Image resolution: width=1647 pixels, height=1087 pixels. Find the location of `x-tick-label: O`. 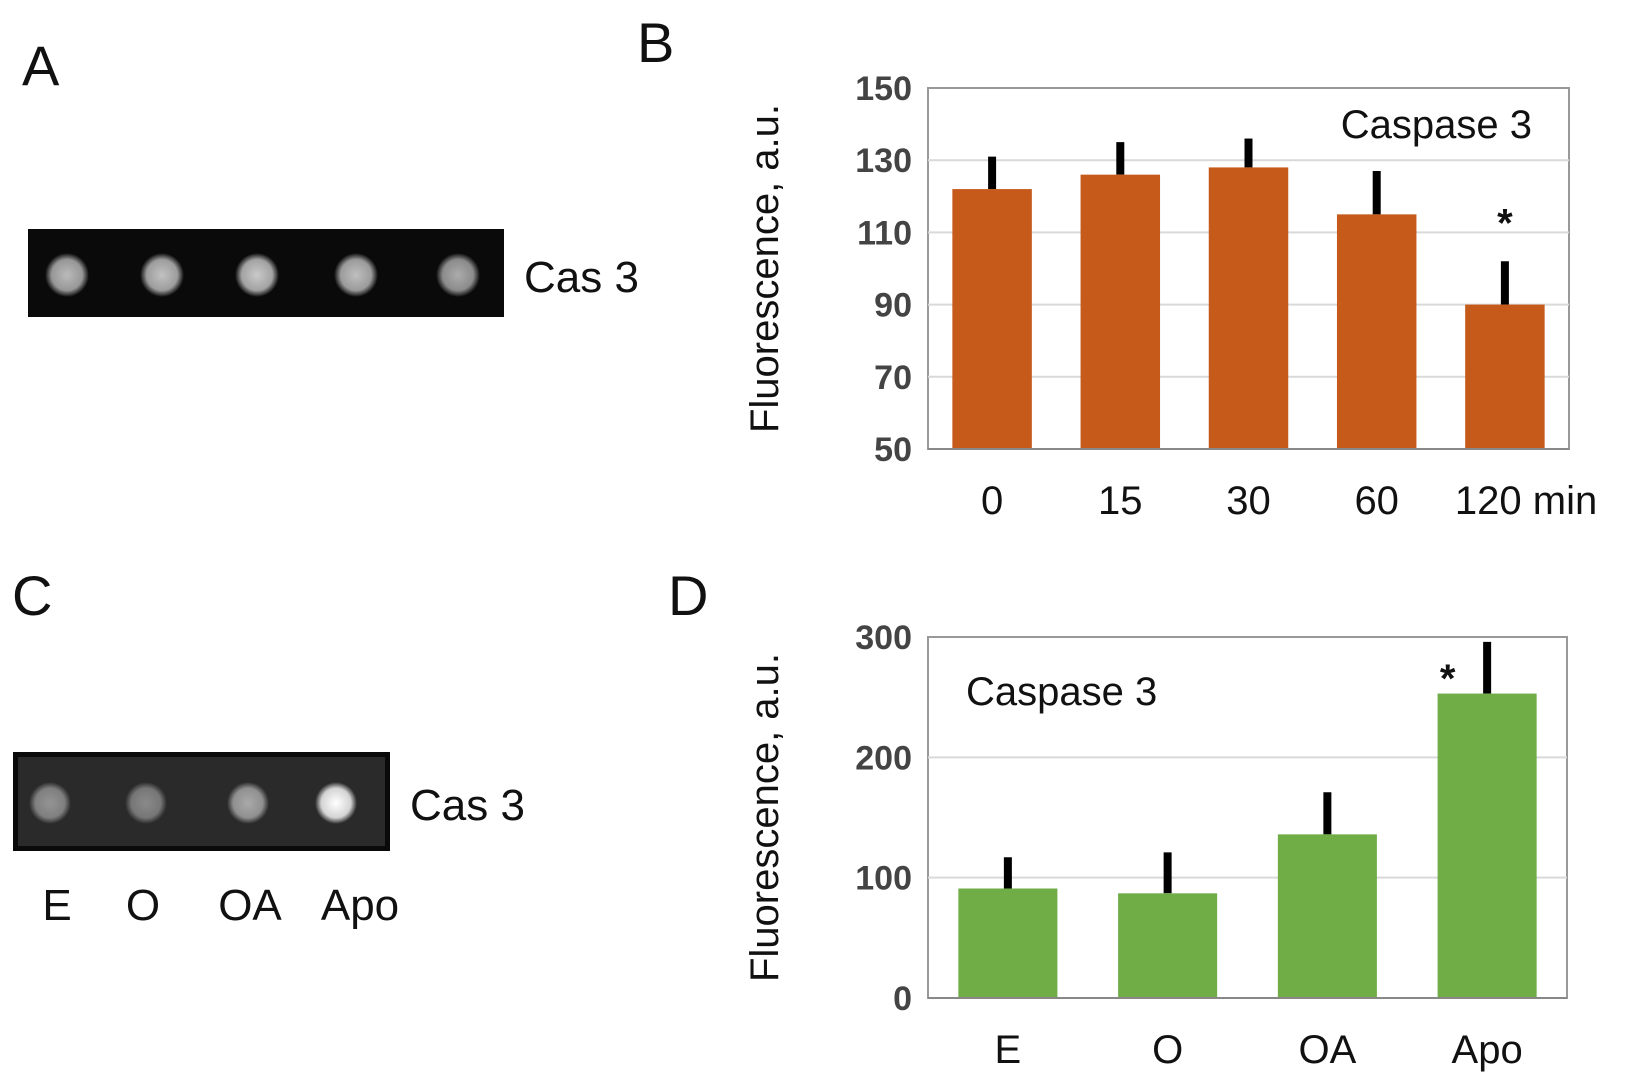

x-tick-label: O is located at coordinates (1167, 1050).